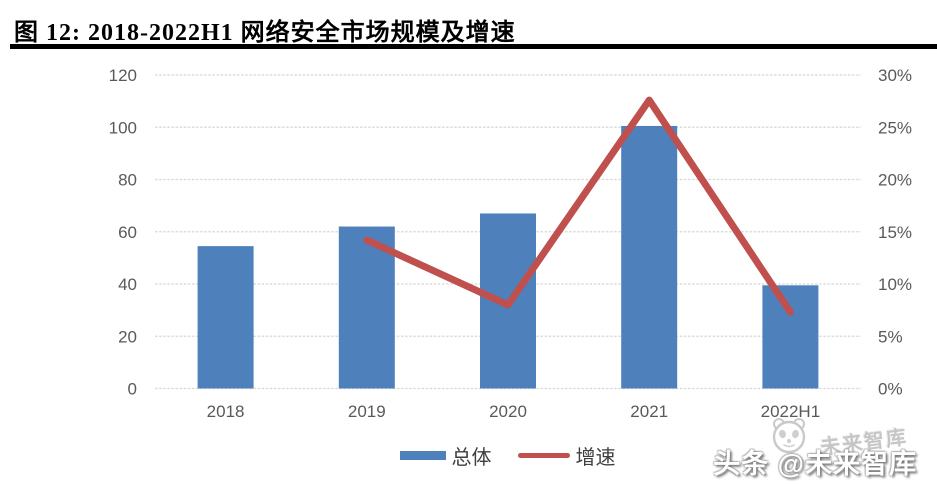 The height and width of the screenshot is (486, 937). What do you see at coordinates (226, 411) in the screenshot?
I see `x-axis-label-2018: 2018` at bounding box center [226, 411].